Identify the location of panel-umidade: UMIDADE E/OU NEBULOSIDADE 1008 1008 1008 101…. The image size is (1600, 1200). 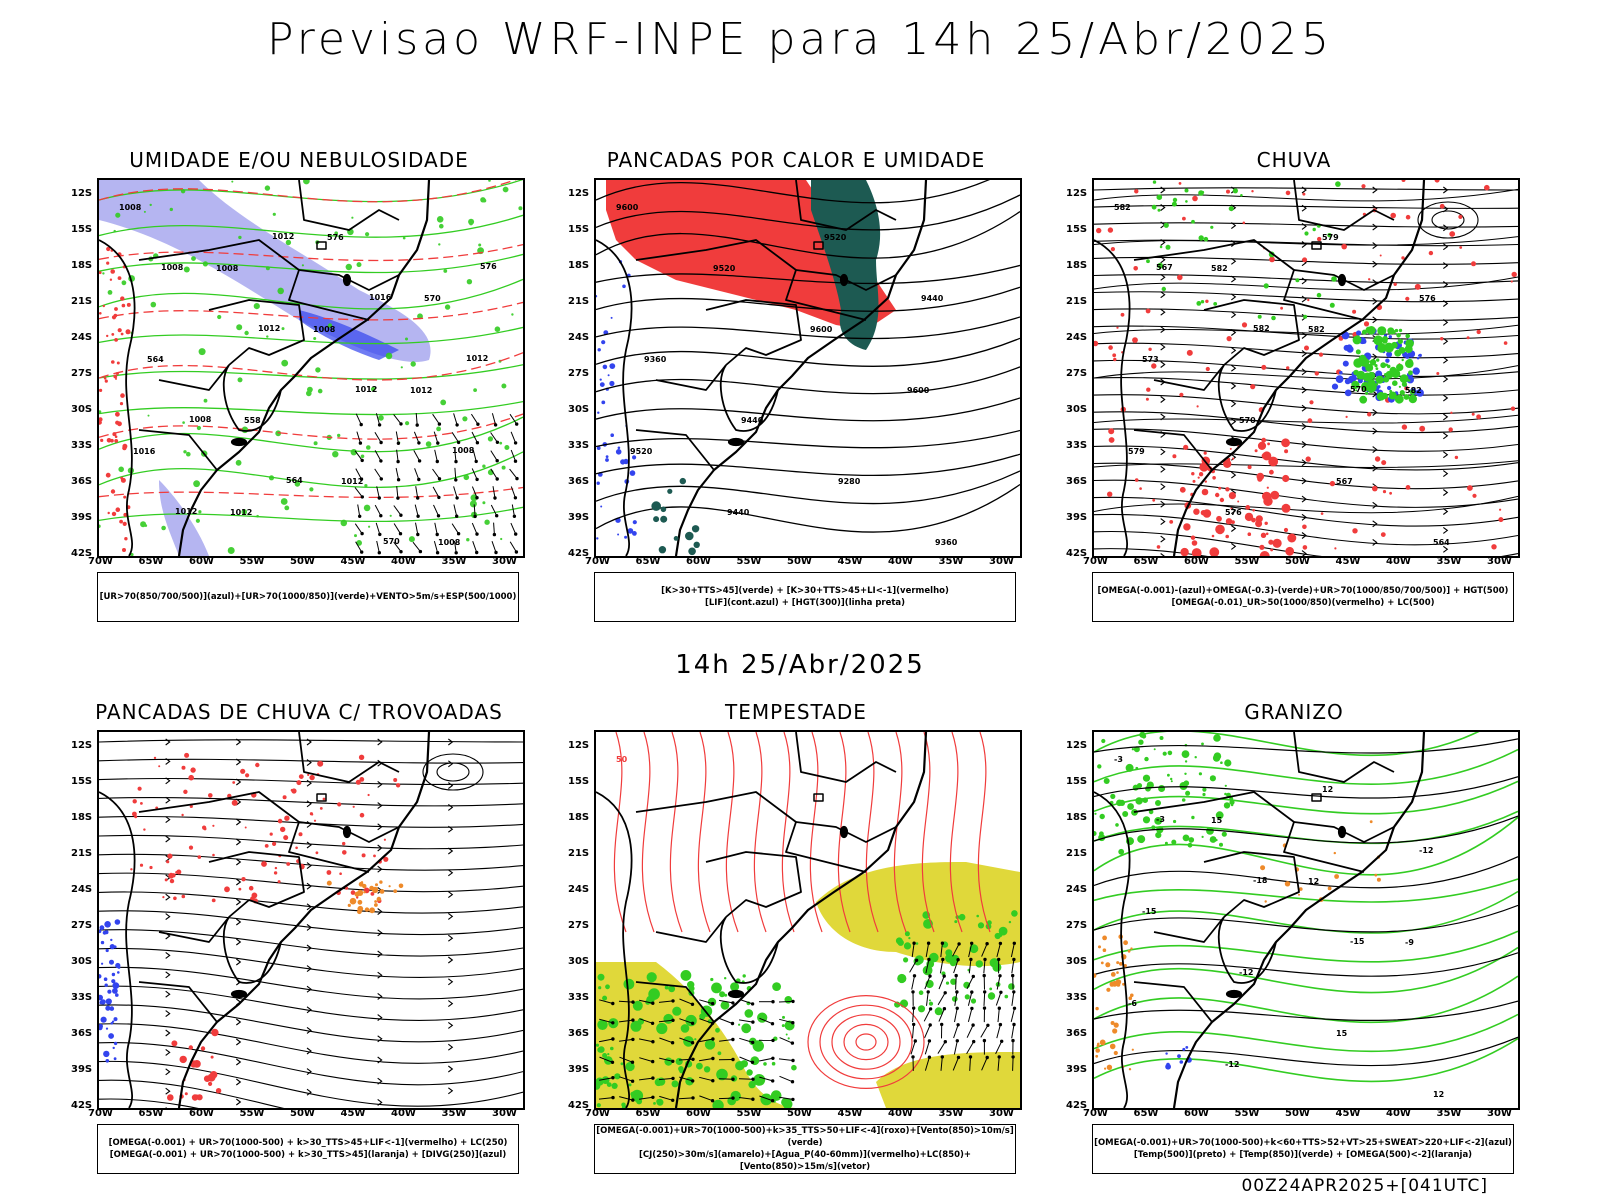
(299, 388).